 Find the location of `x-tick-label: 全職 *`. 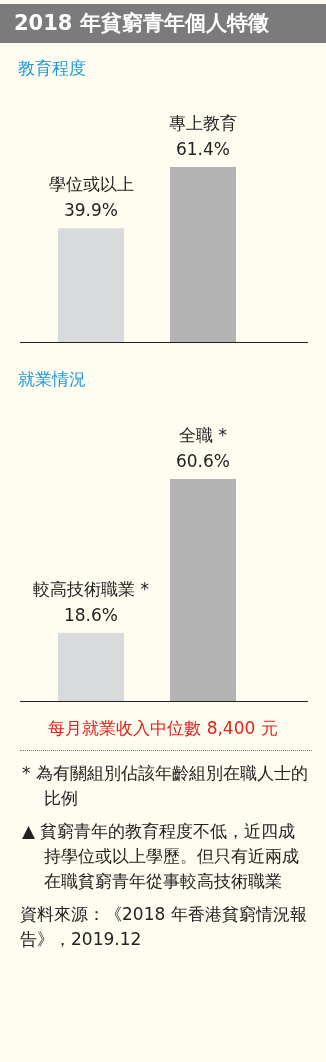

x-tick-label: 全職 * is located at coordinates (203, 435).